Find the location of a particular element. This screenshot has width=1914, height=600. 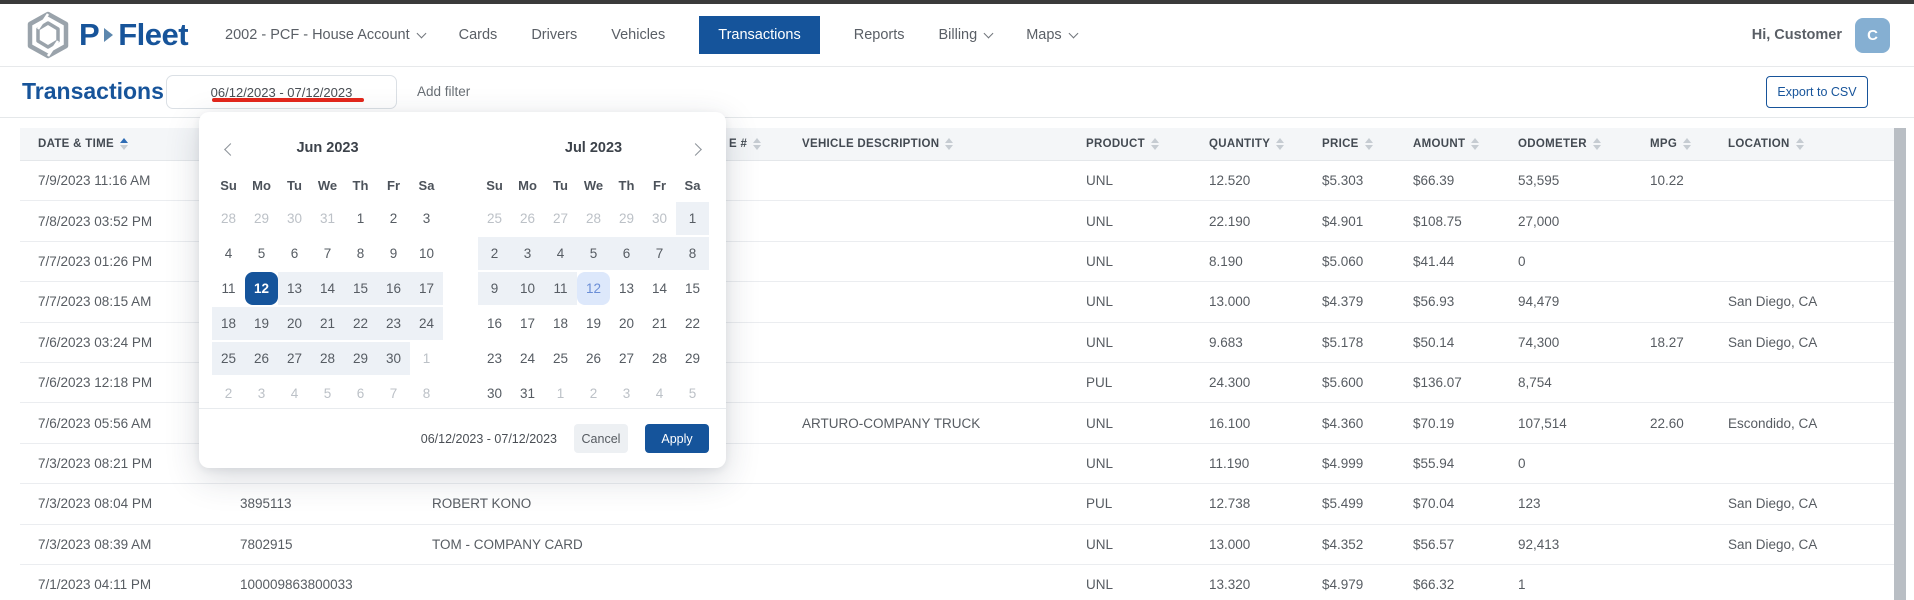

col-header-qty: QUANTITY is located at coordinates (1265, 144).